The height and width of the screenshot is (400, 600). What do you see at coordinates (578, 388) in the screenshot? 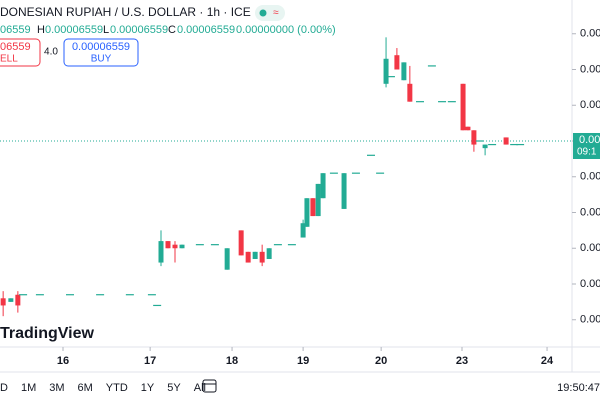
I see `clock: 19:50:47` at bounding box center [578, 388].